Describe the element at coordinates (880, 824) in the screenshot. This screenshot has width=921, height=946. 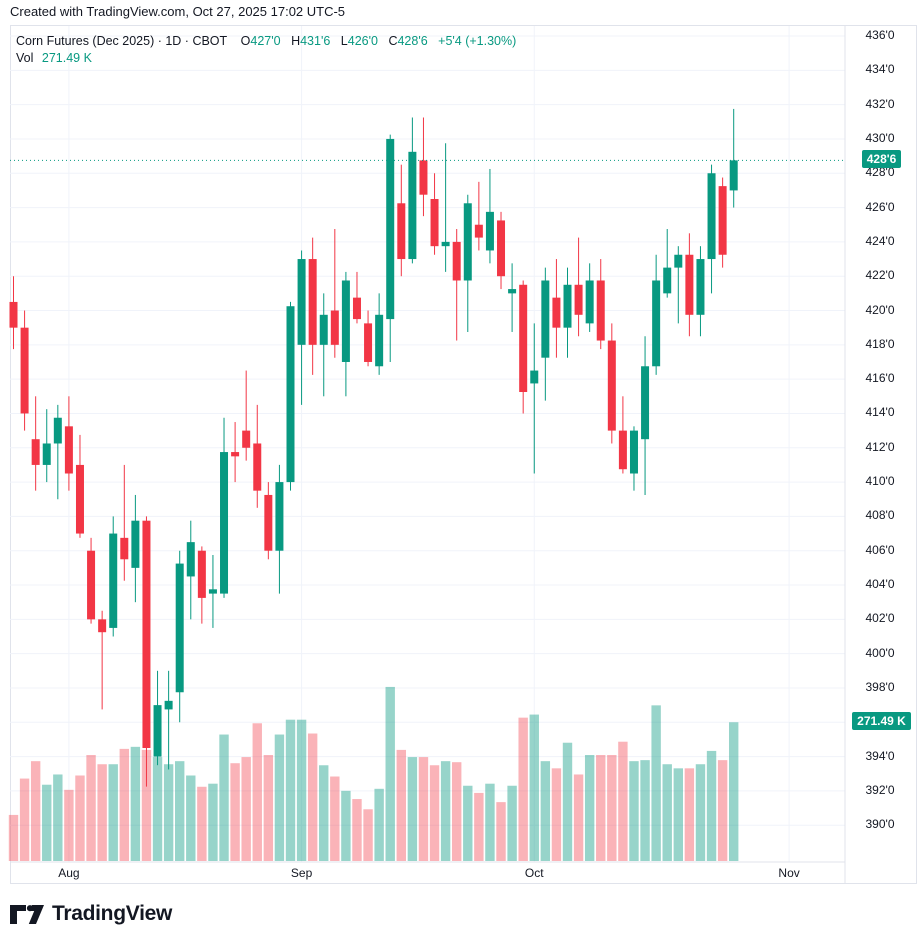
I see `price-tick-label: 390'0` at that location.